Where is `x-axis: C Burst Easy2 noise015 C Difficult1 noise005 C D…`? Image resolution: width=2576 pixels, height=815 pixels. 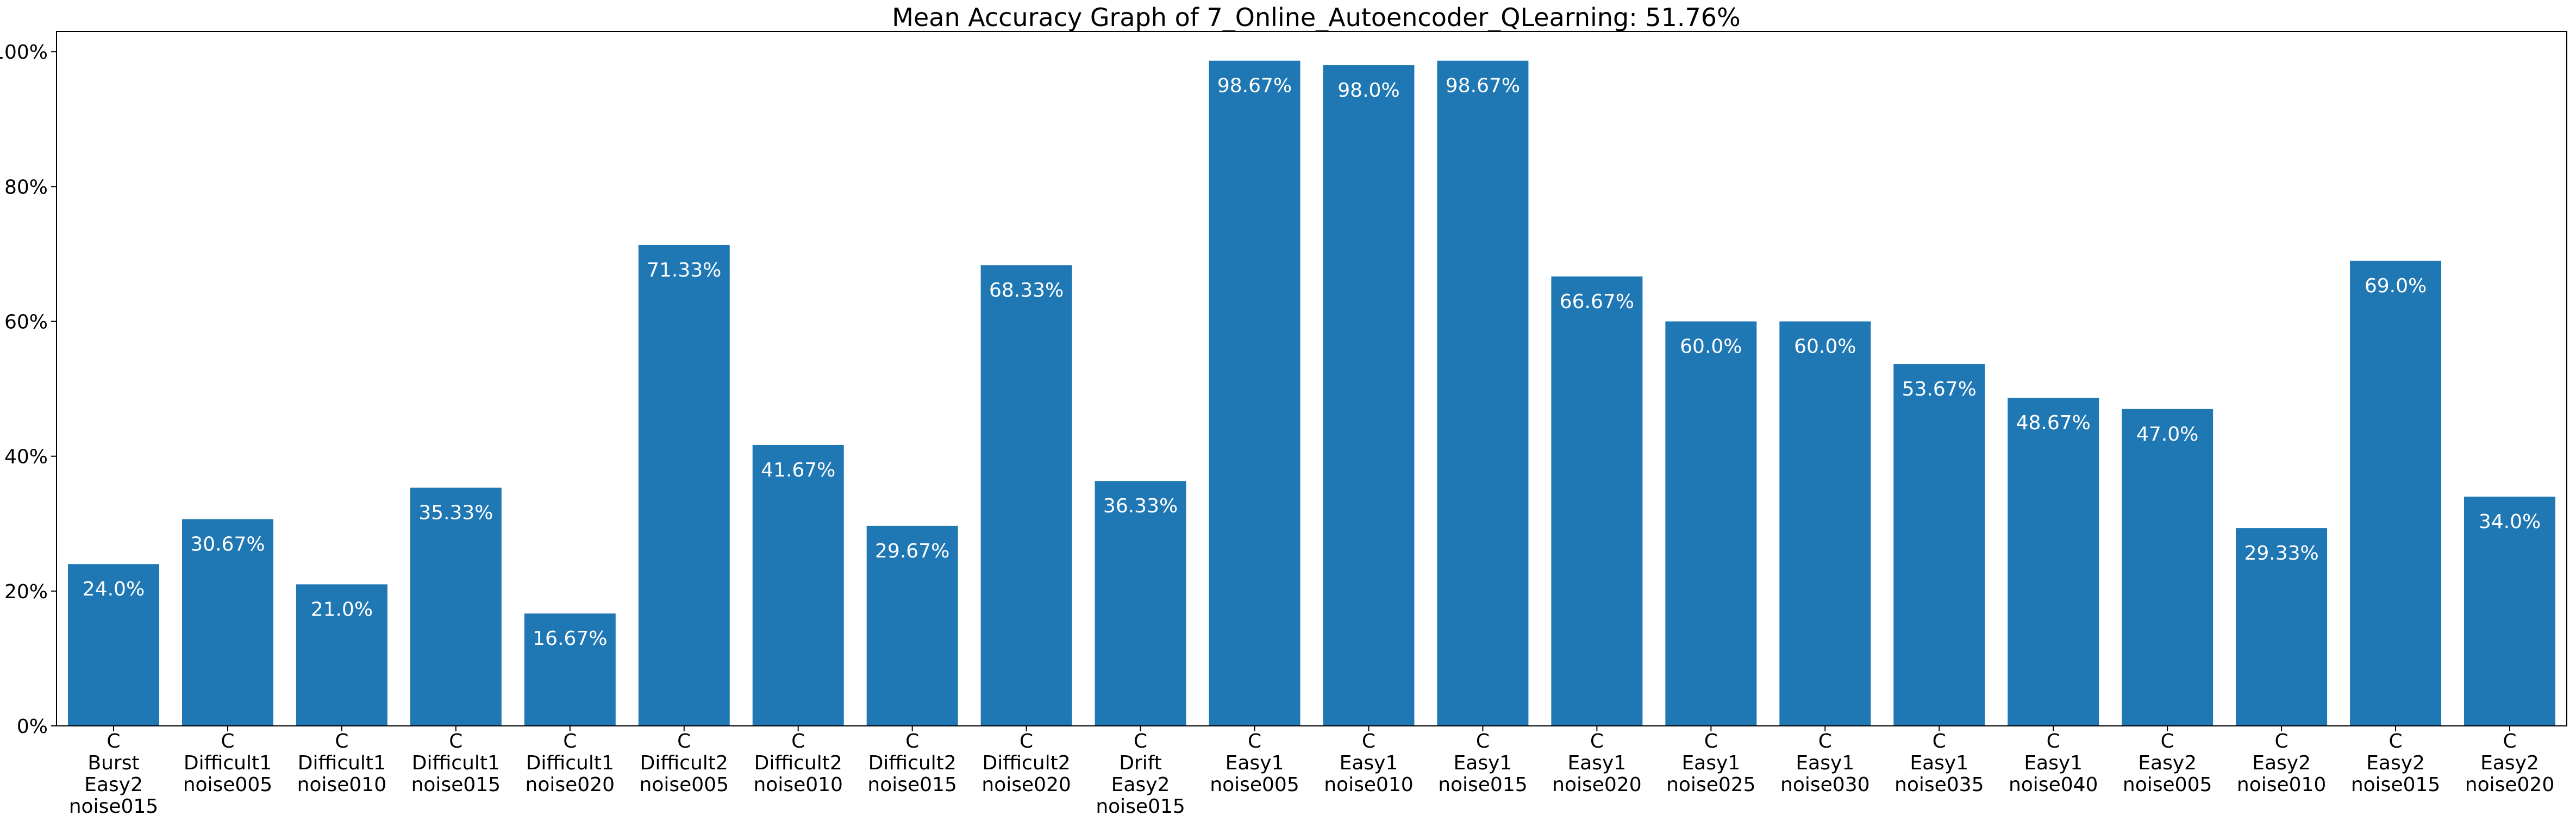 x-axis: C Burst Easy2 noise015 C Difficult1 noise005 C D… is located at coordinates (1312, 771).